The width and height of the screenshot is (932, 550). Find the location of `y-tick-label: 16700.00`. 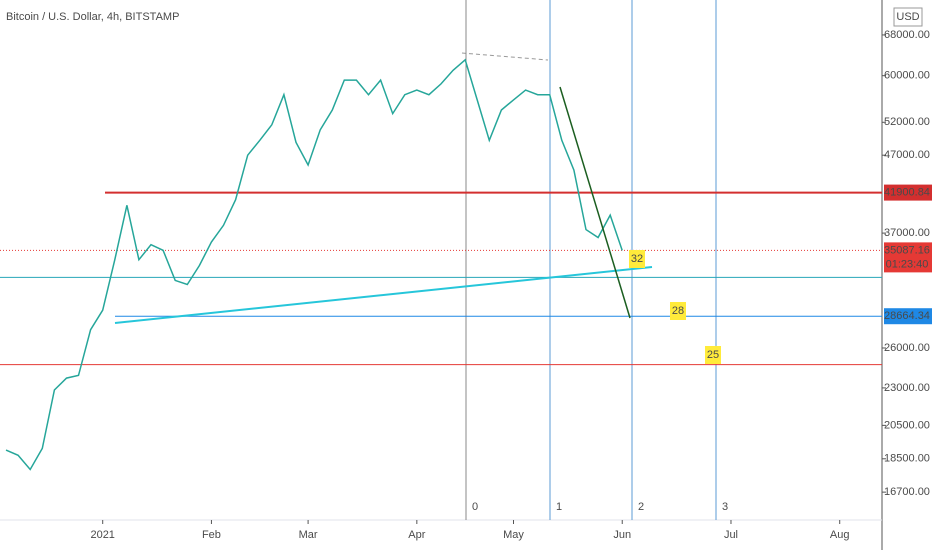

y-tick-label: 16700.00 is located at coordinates (907, 492).